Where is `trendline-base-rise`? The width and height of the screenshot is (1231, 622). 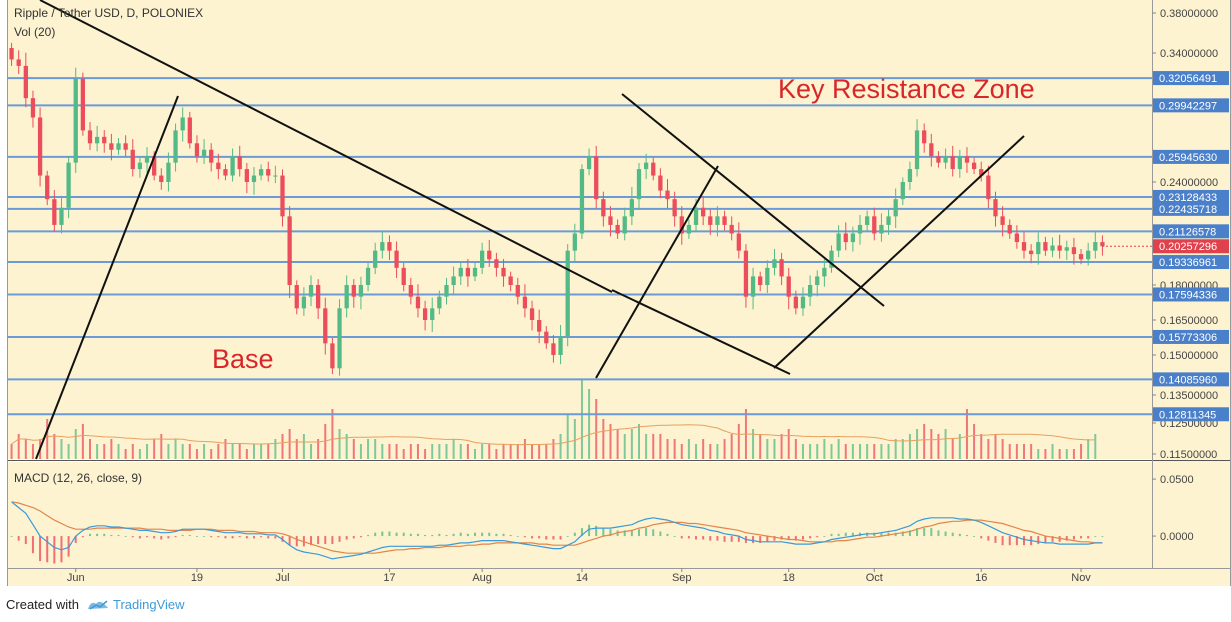 trendline-base-rise is located at coordinates (107, 277).